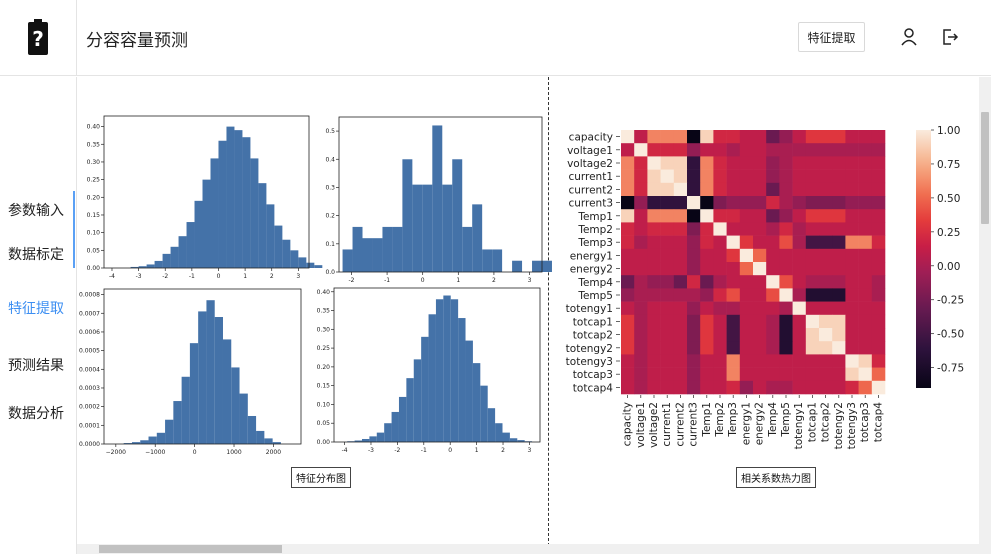  What do you see at coordinates (985, 168) in the screenshot?
I see `vertical-scroll-thumb` at bounding box center [985, 168].